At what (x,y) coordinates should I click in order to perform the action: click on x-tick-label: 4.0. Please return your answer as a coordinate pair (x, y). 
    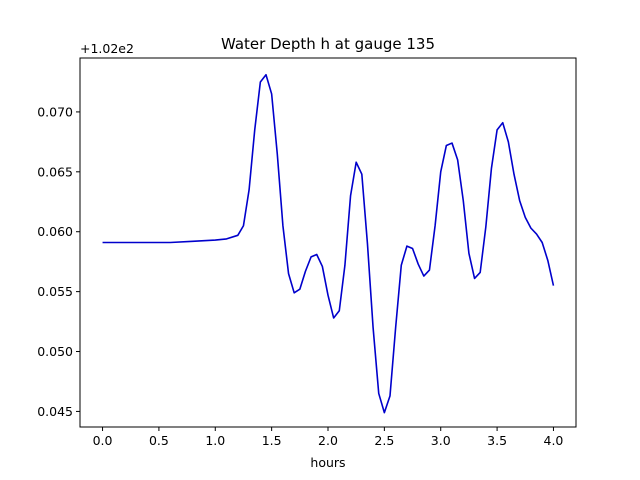
    Looking at the image, I should click on (554, 440).